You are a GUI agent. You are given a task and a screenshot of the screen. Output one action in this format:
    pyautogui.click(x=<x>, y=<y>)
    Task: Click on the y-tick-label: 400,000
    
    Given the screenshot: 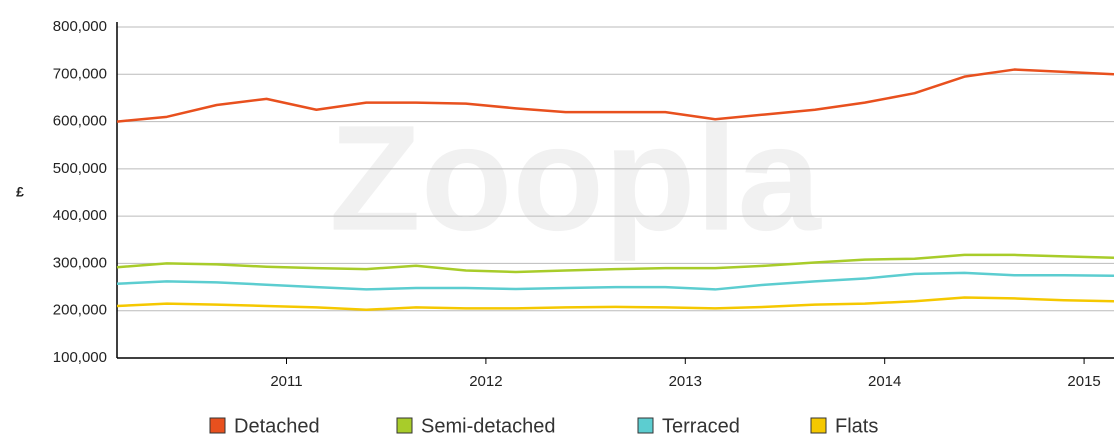 What is the action you would take?
    pyautogui.click(x=80, y=215)
    